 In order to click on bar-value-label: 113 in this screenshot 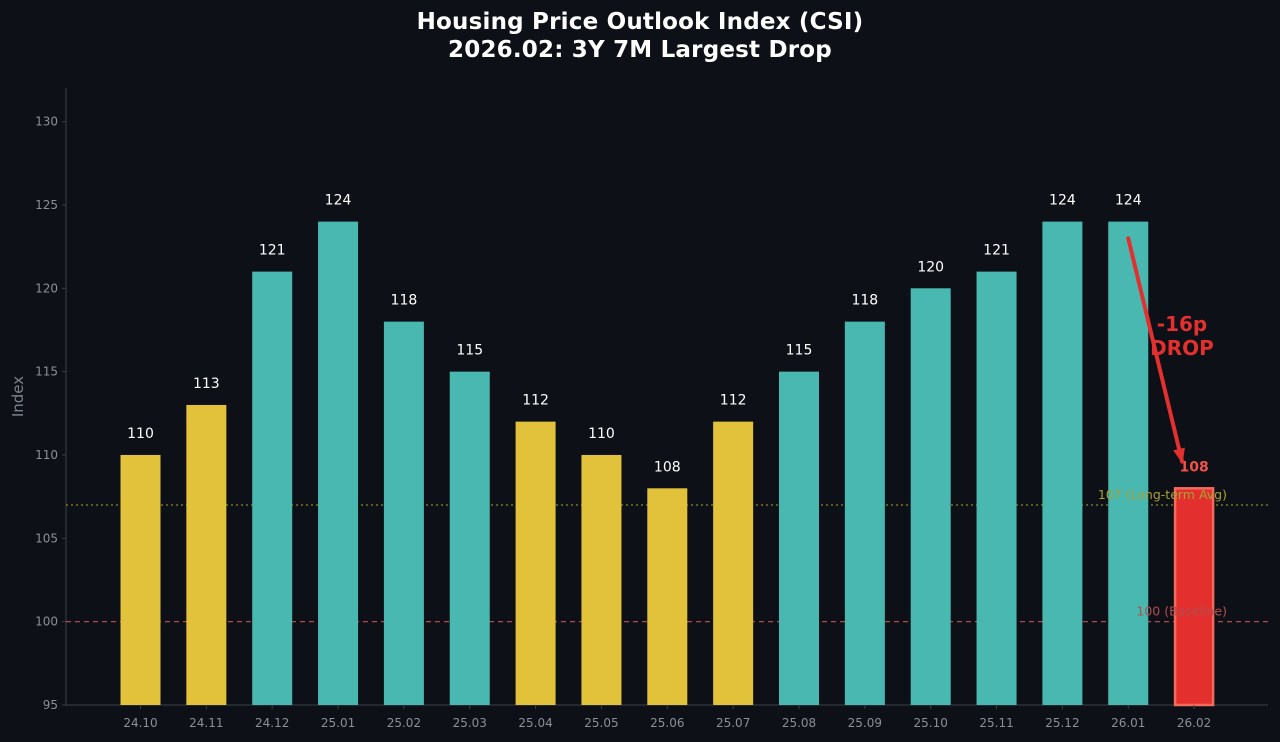, I will do `click(206, 384)`.